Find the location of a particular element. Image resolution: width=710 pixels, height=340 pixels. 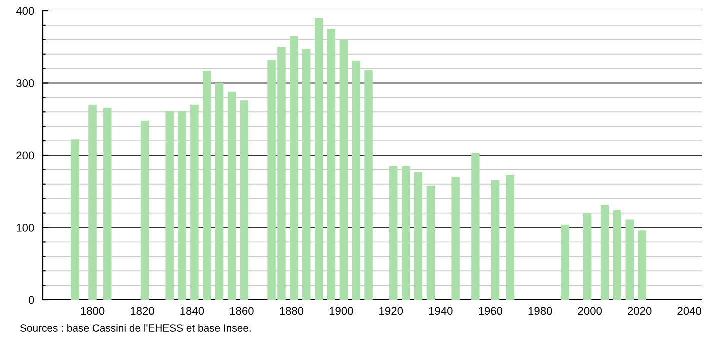

y-tick-label: 100 is located at coordinates (25, 228).